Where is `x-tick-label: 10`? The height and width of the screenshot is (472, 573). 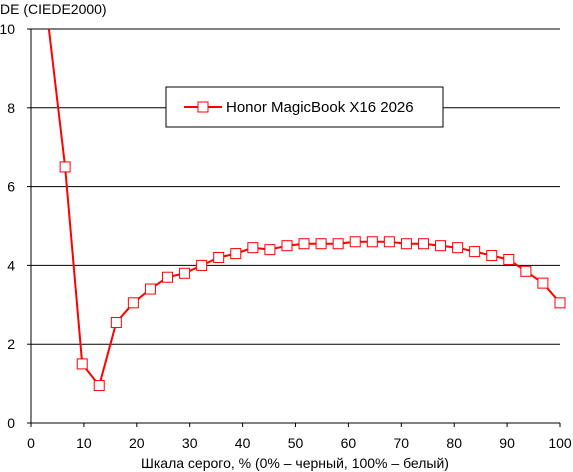 x-tick-label: 10 is located at coordinates (84, 443).